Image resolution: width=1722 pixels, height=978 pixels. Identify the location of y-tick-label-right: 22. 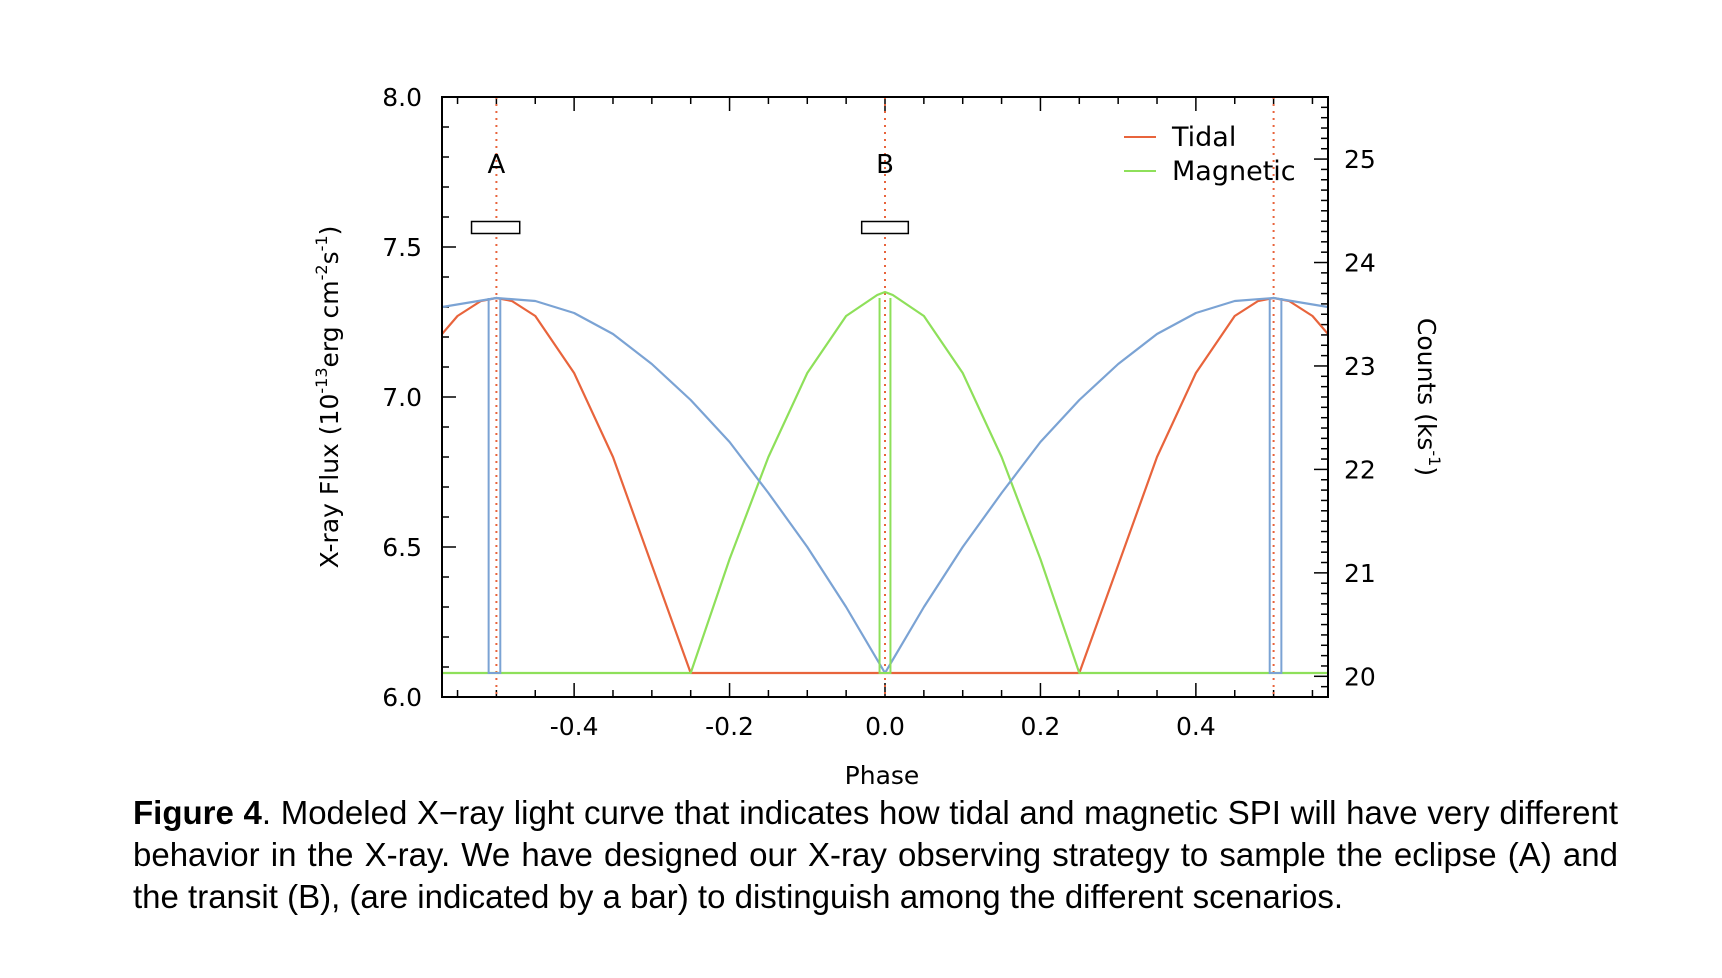
(1360, 469).